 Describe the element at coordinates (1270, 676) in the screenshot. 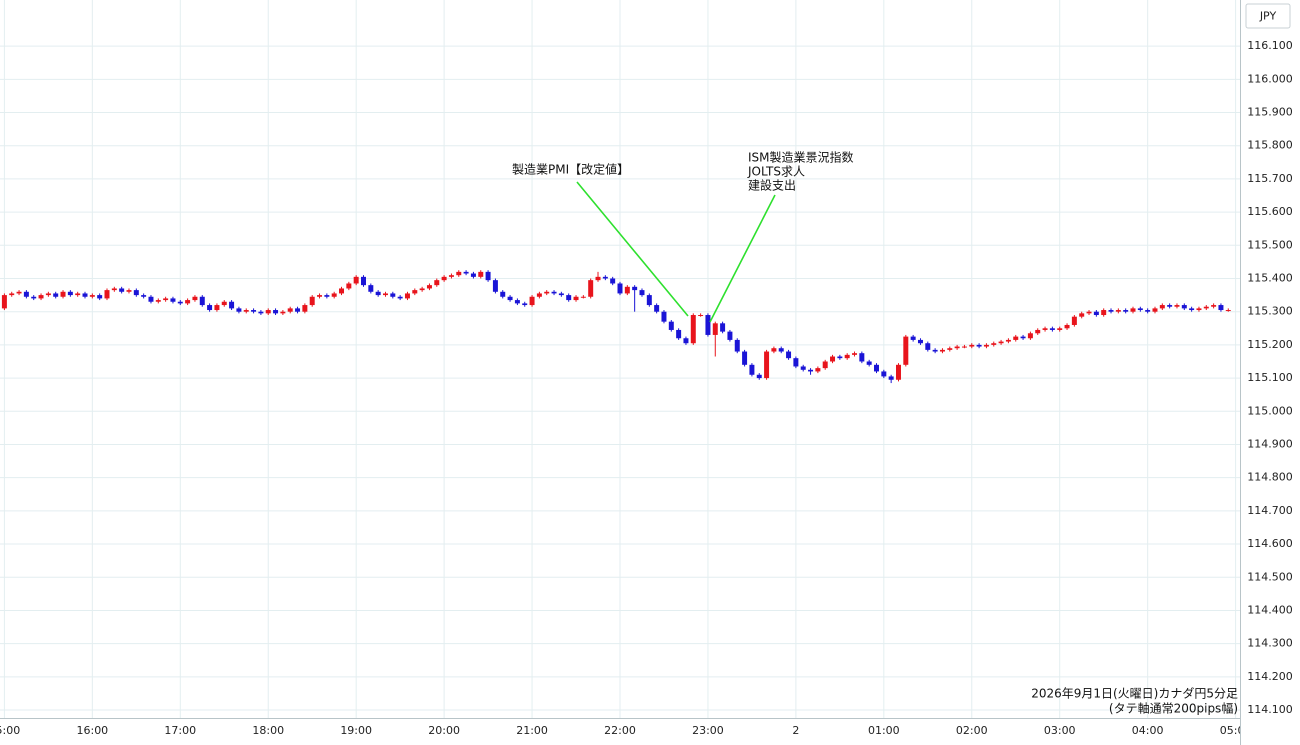

I see `y-tick-label: 114.200` at that location.